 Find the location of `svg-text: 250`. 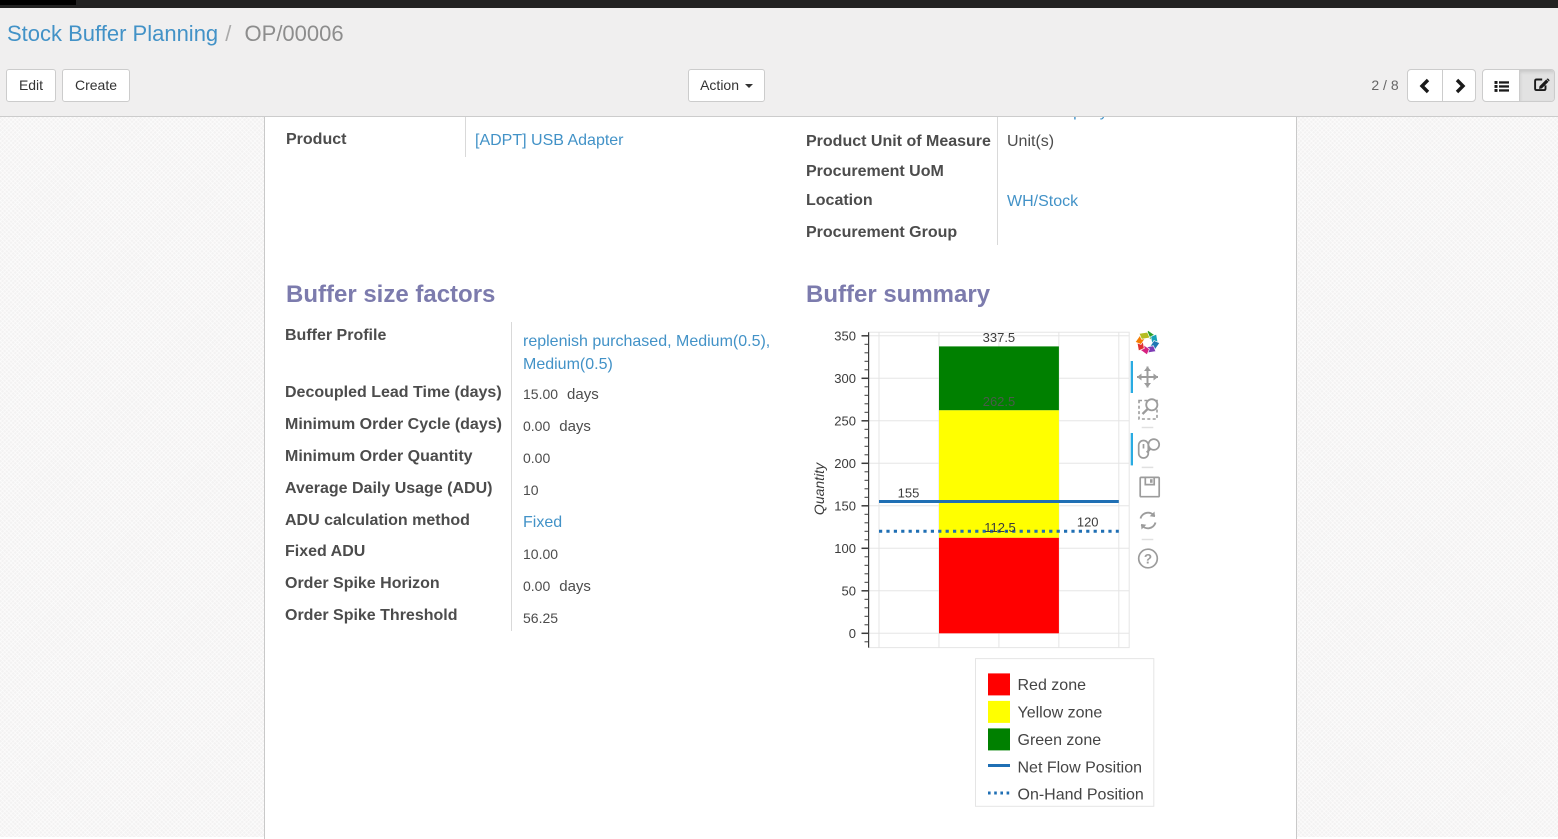

svg-text: 250 is located at coordinates (845, 420).